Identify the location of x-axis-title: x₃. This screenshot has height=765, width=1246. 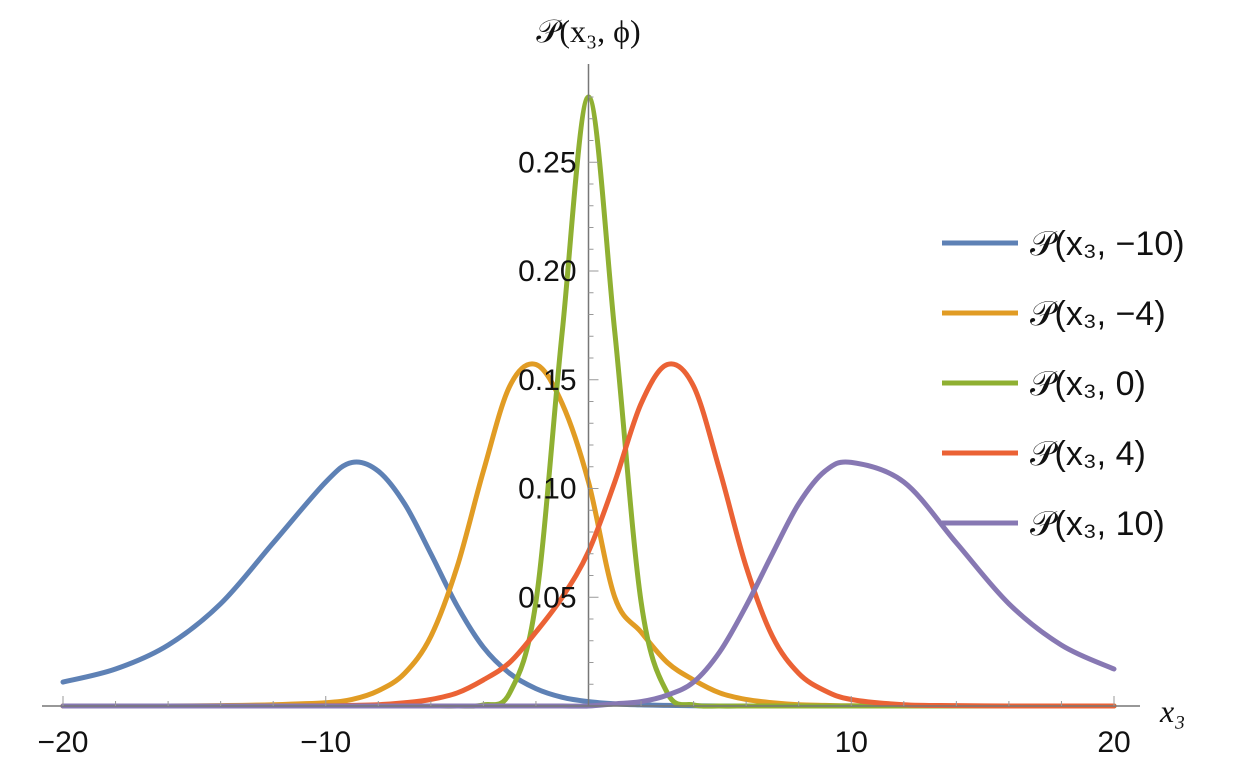
(1172, 711).